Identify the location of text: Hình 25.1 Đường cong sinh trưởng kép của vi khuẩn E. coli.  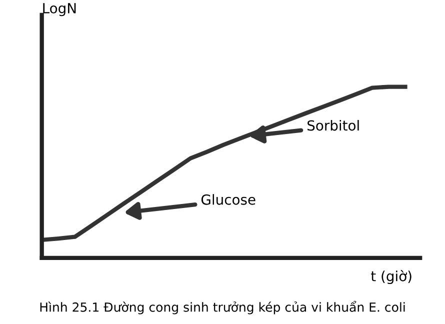
(222, 307).